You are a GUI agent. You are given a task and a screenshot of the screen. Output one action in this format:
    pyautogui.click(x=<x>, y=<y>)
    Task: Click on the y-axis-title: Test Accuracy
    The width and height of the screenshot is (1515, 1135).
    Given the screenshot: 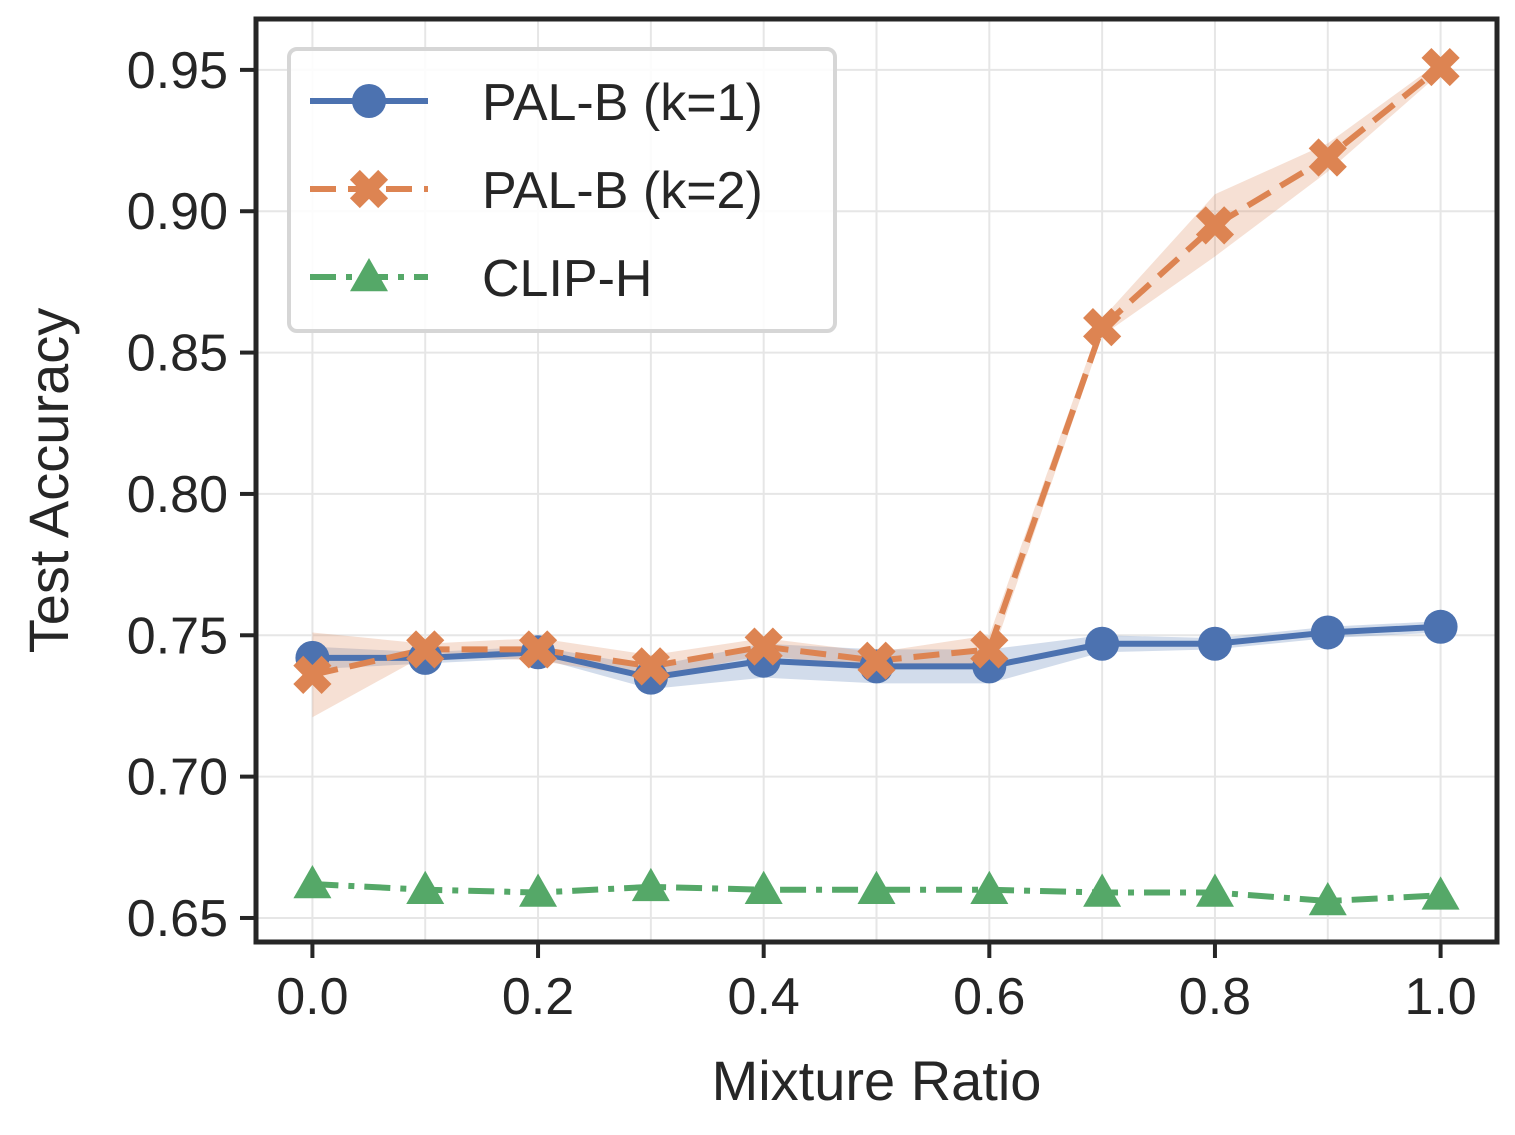 What is the action you would take?
    pyautogui.click(x=48, y=480)
    